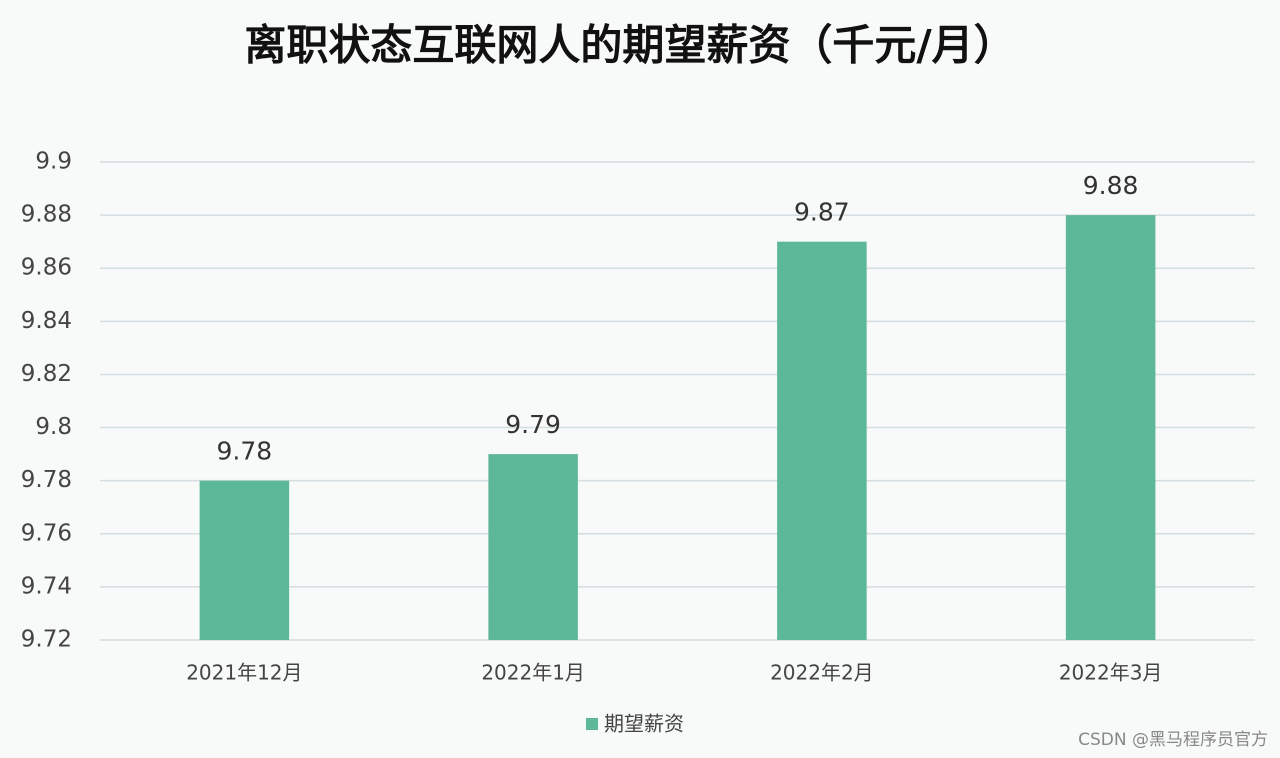  I want to click on x-tick-label: 2022年3月, so click(1111, 673).